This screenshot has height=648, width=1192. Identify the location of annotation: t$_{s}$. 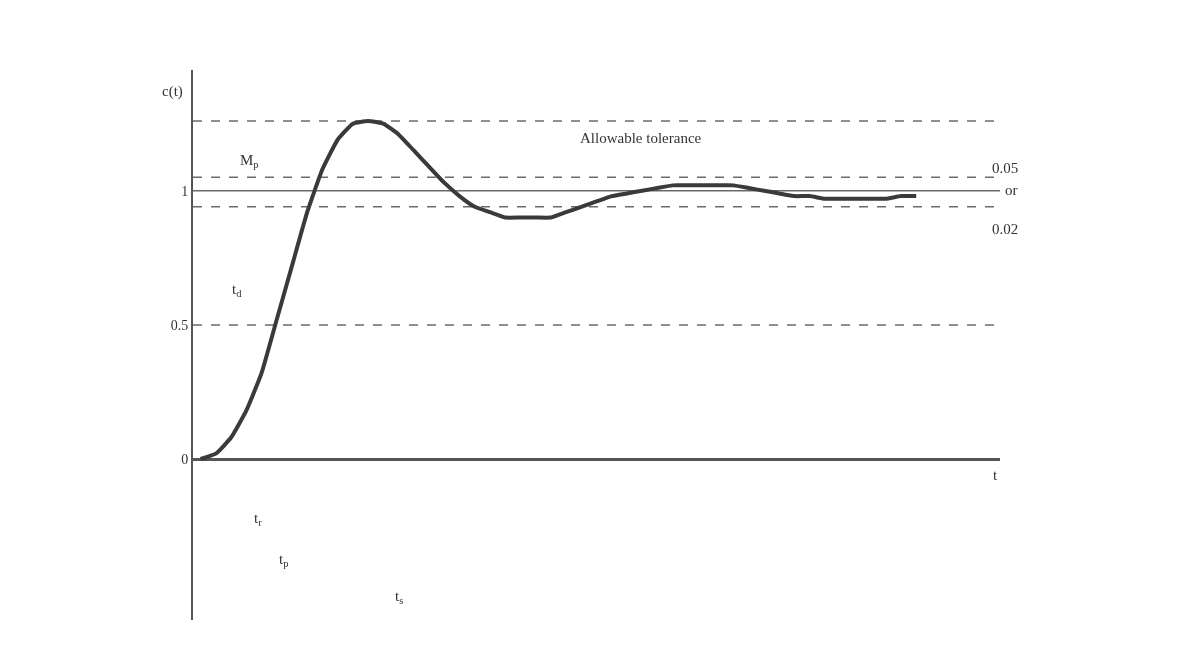
(399, 597).